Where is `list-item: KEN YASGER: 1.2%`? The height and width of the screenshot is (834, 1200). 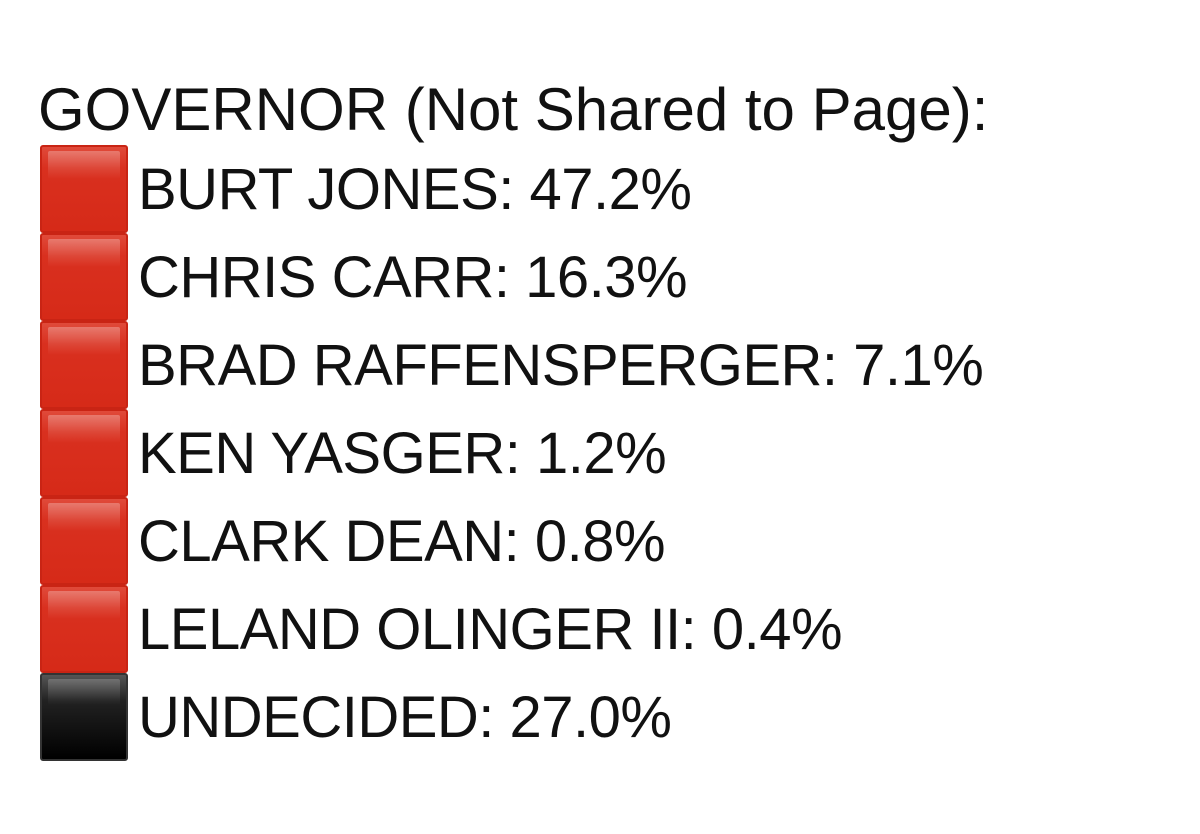 list-item: KEN YASGER: 1.2% is located at coordinates (511, 453).